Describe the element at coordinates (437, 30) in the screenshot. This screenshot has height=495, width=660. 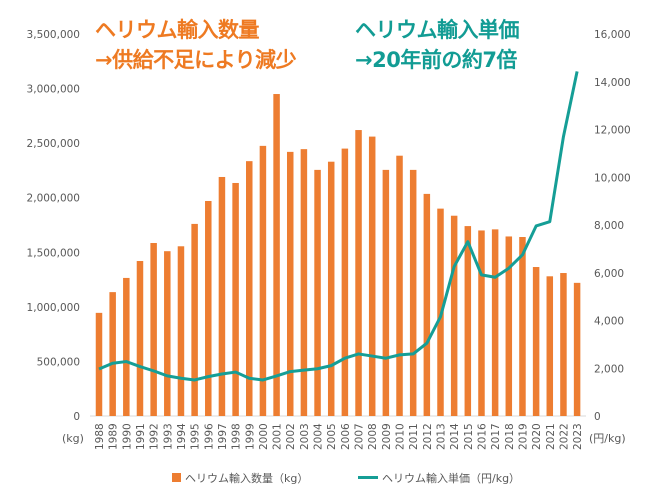
I see `annotation-price-line1: ヘリウム輸入単価` at that location.